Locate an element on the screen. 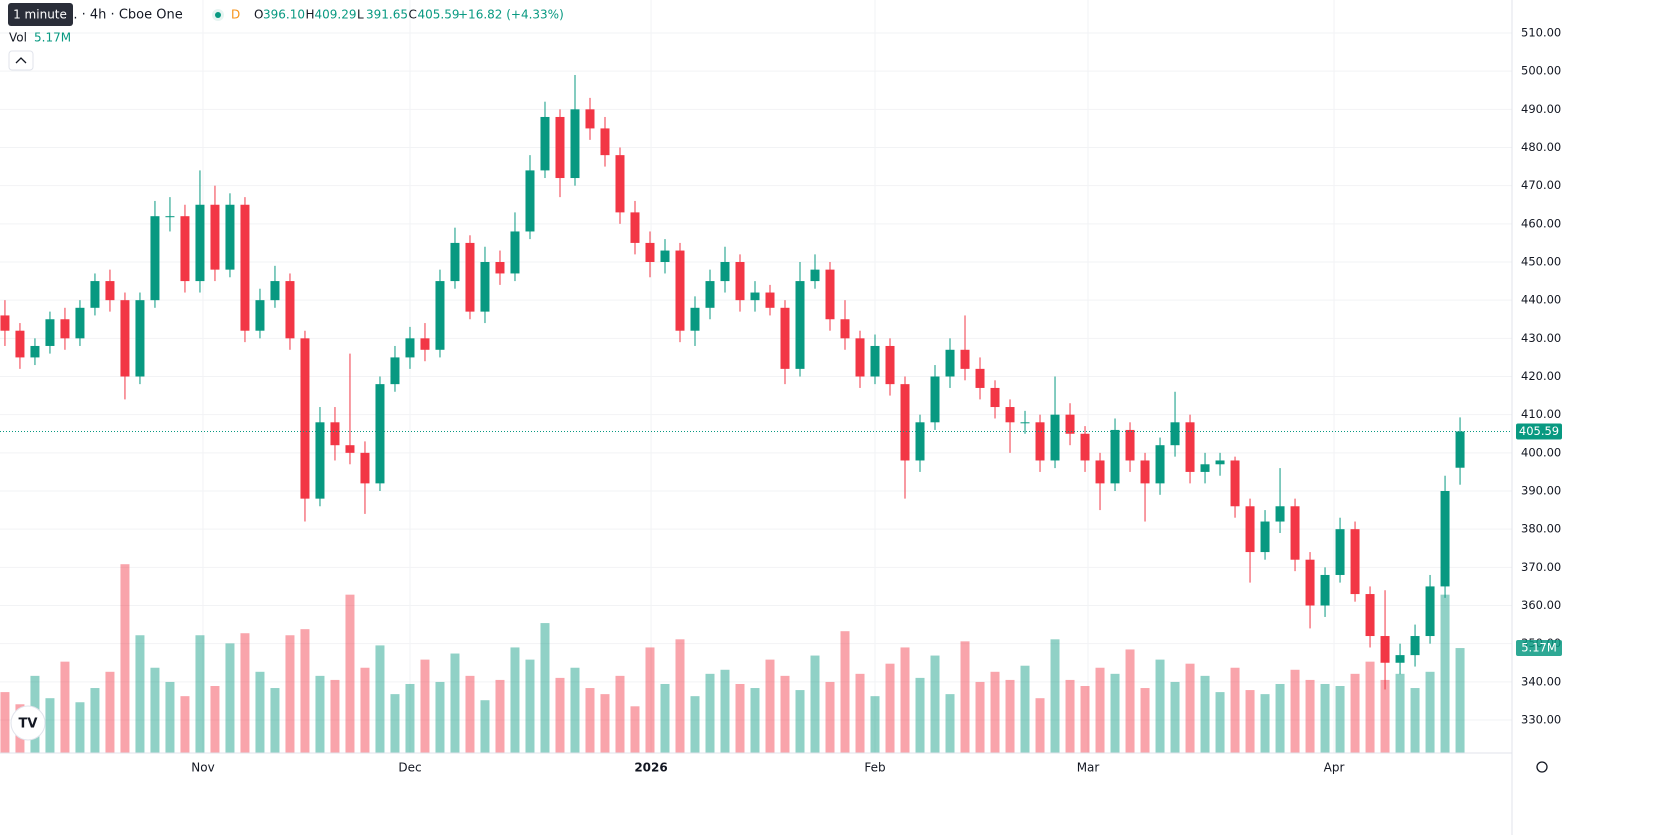 The width and height of the screenshot is (1678, 835). collapse-icon is located at coordinates (21, 60).